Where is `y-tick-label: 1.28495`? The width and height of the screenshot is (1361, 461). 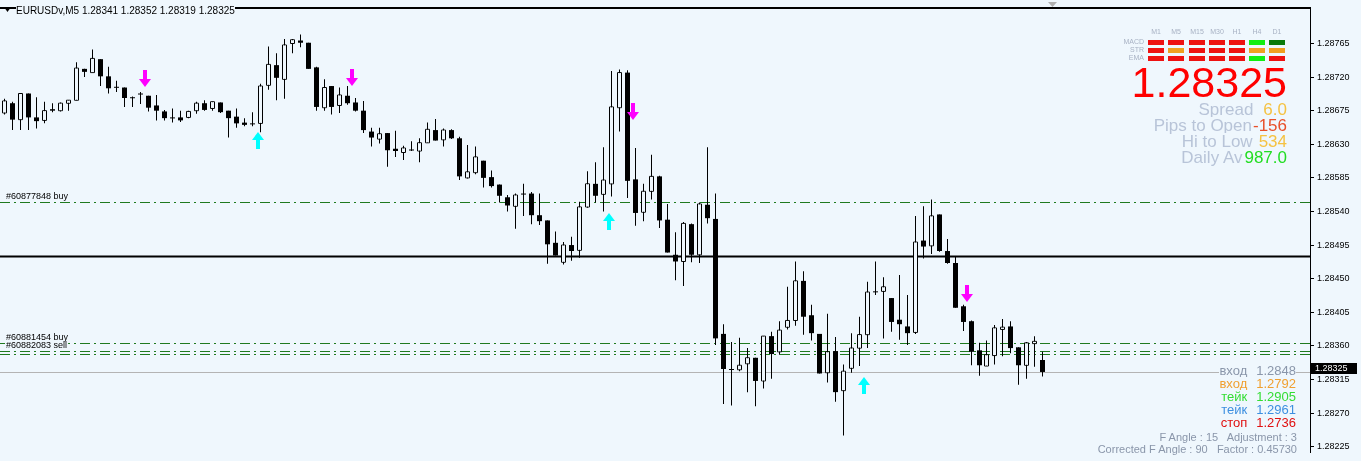 y-tick-label: 1.28495 is located at coordinates (1333, 244).